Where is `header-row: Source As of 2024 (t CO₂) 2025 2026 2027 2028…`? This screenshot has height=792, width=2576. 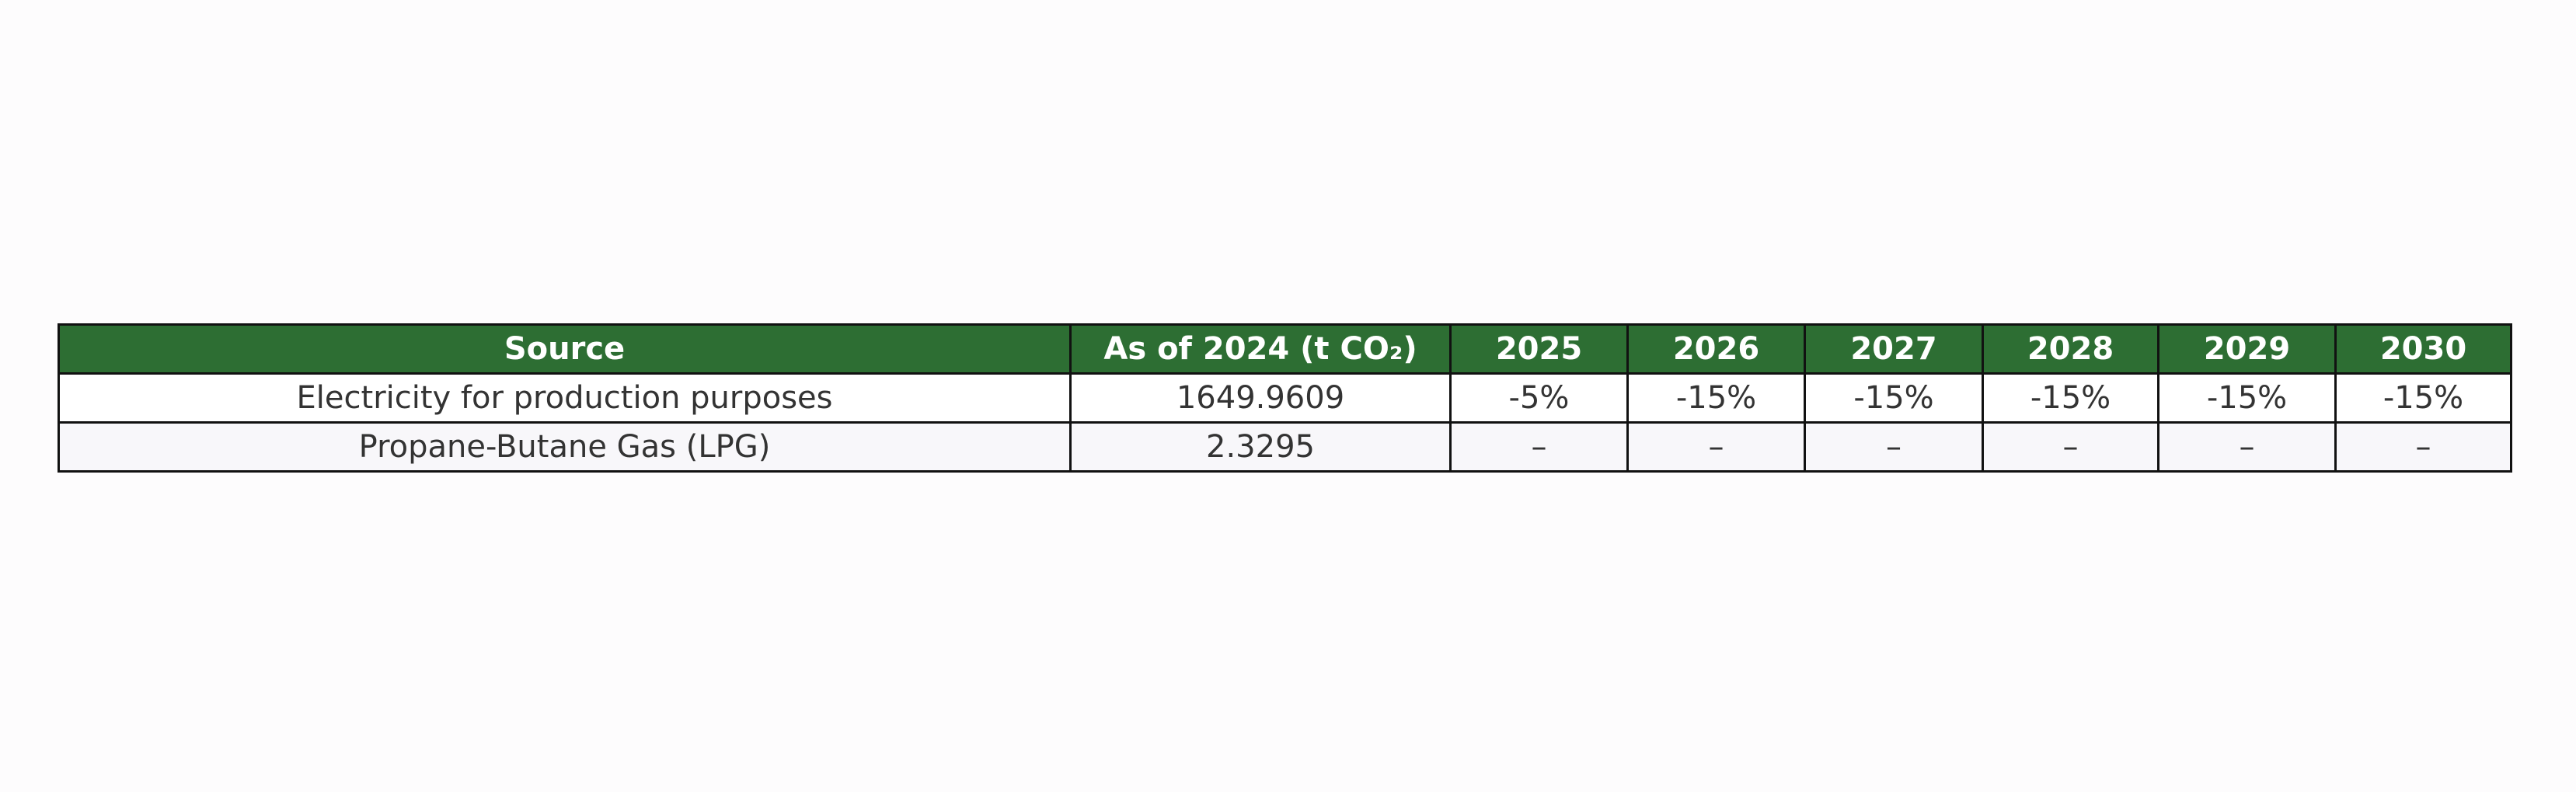
header-row: Source As of 2024 (t CO₂) 2025 2026 2027 2028… is located at coordinates (1285, 349).